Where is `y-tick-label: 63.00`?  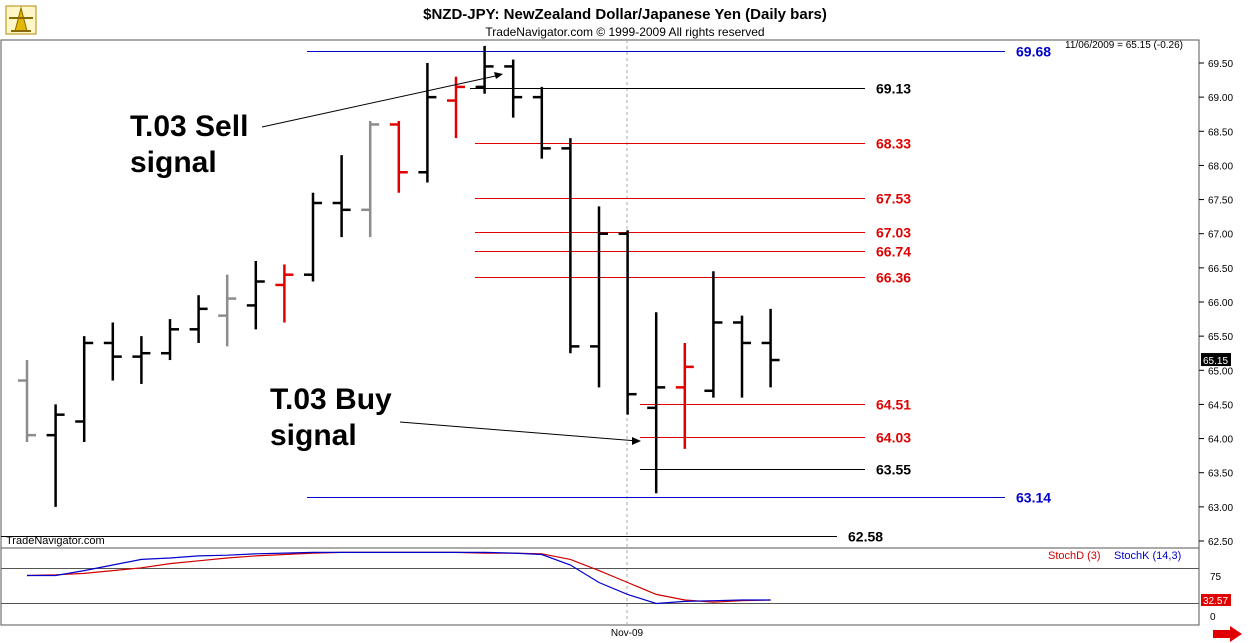
y-tick-label: 63.00 is located at coordinates (1220, 508).